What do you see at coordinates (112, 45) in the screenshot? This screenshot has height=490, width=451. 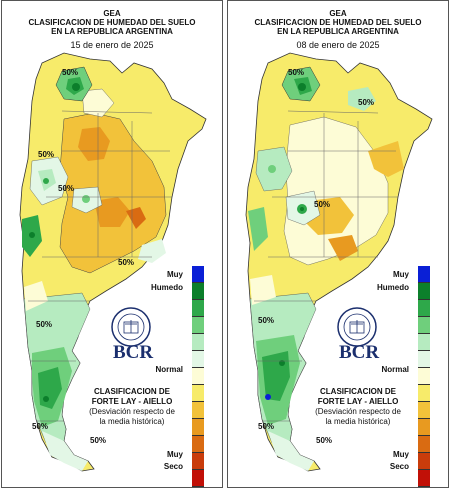 I see `map-date: 15 de enero de 2025` at bounding box center [112, 45].